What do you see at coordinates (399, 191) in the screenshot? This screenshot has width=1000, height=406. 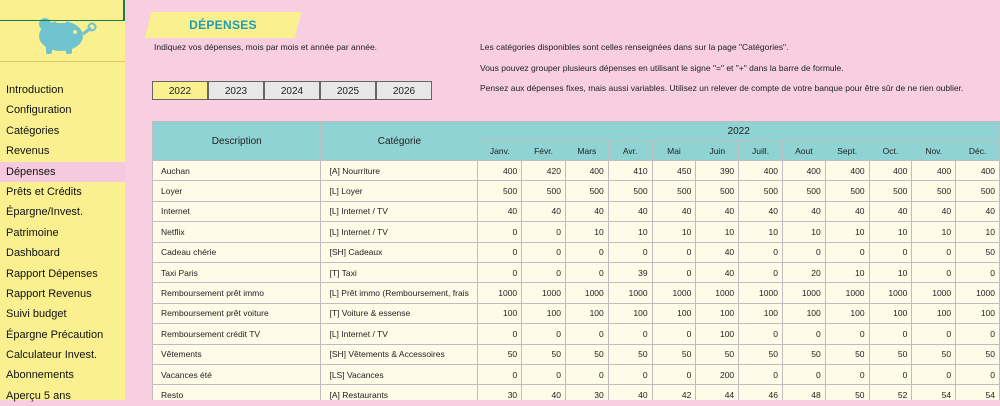 I see `category-cell: [L] Loyer` at bounding box center [399, 191].